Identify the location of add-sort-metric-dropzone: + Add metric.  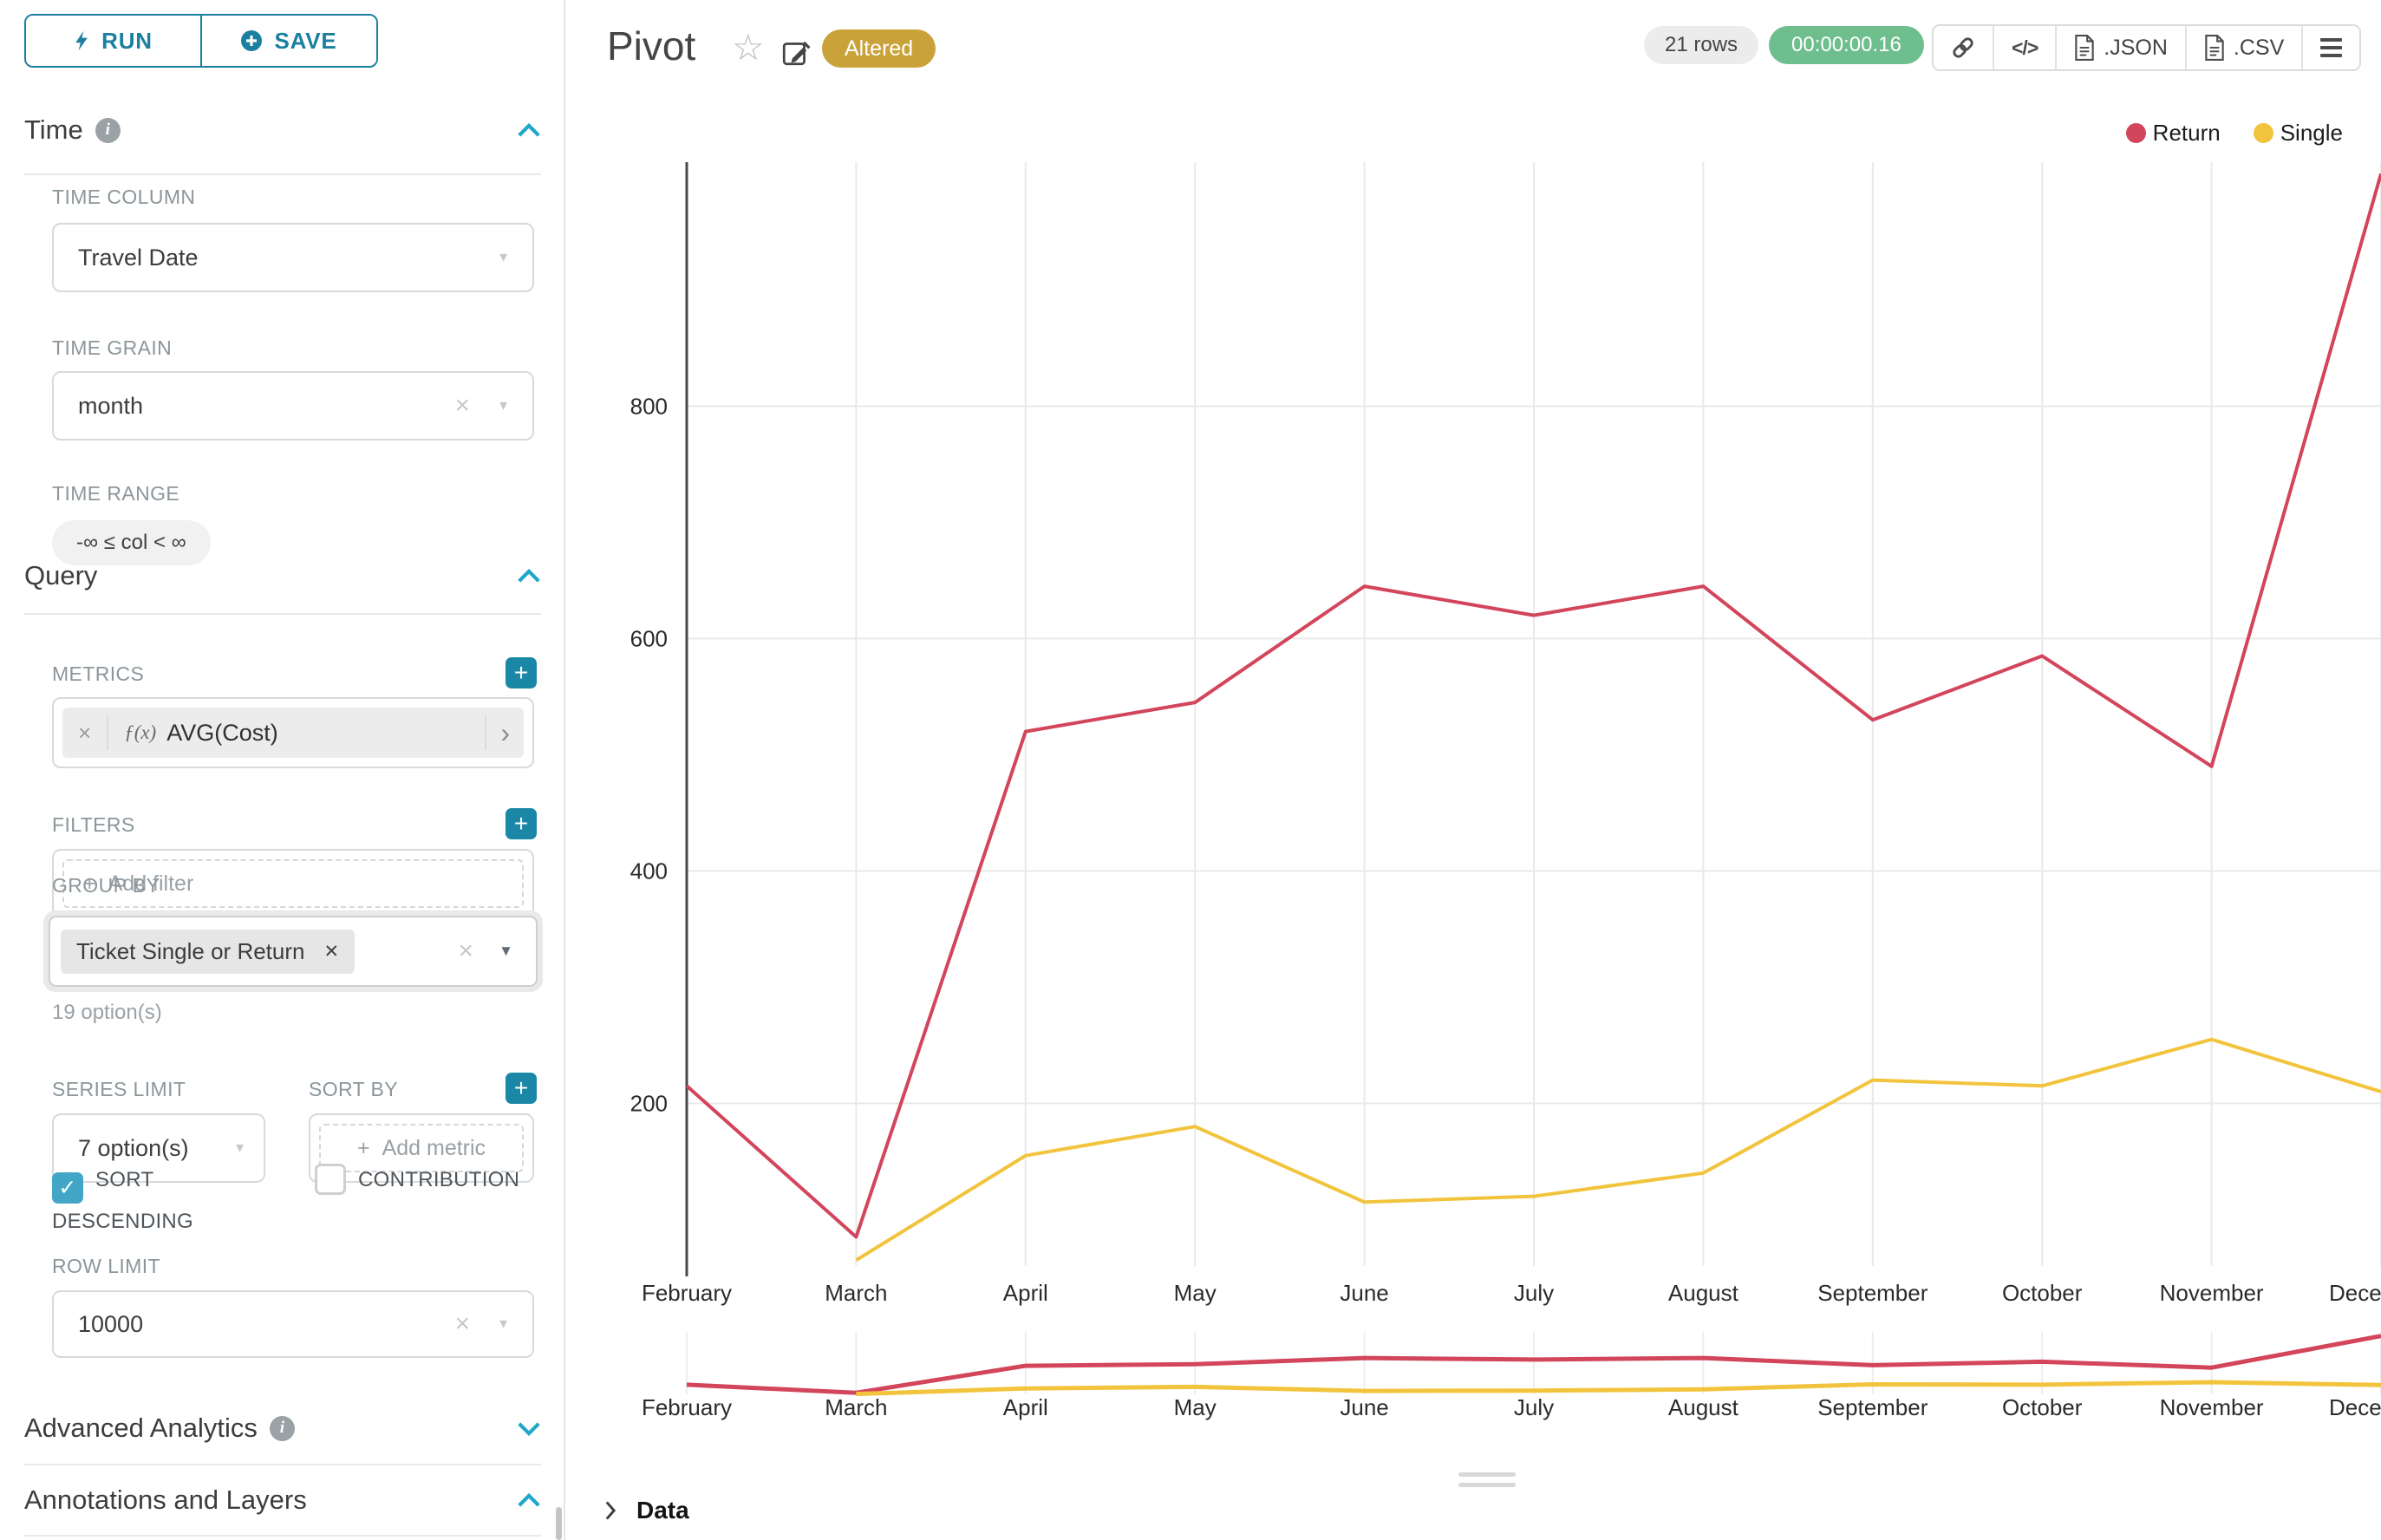
(422, 1148).